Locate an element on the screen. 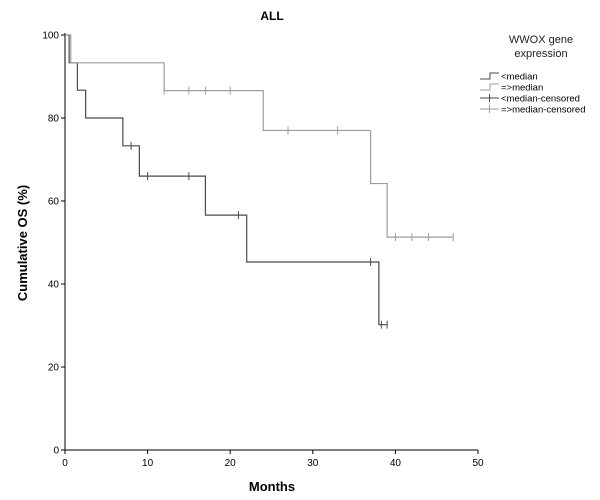 This screenshot has height=500, width=600. y-axis-title: Cumulative OS (%) is located at coordinates (22, 243).